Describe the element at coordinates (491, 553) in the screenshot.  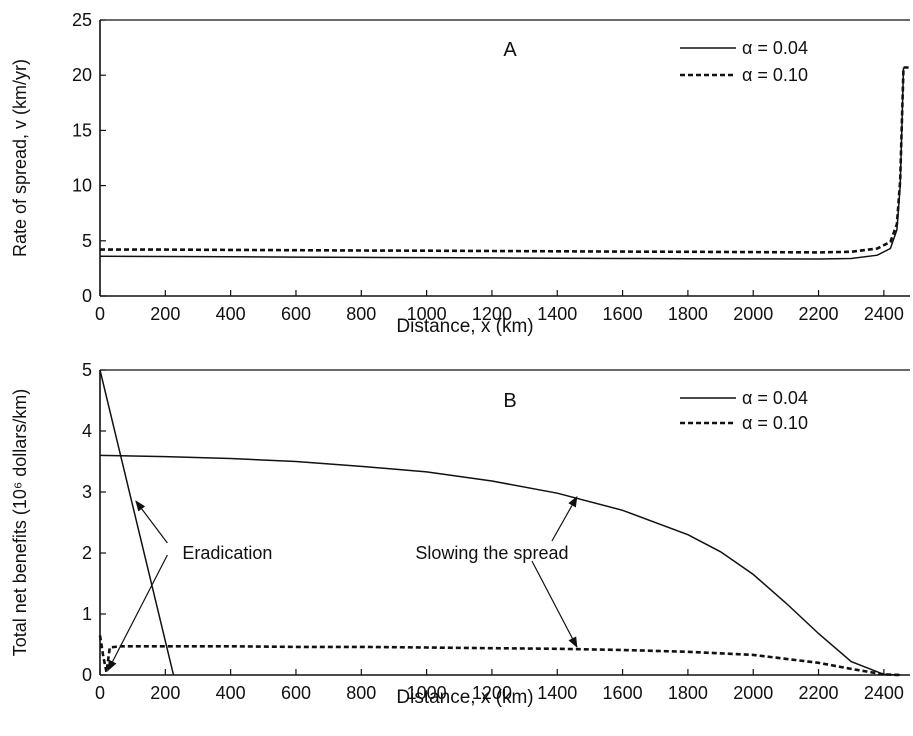
I see `annotation-label-2: Slowing the spread` at that location.